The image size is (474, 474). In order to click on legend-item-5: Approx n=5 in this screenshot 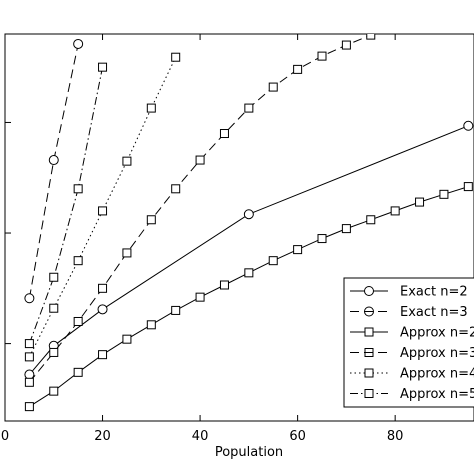, I will do `click(412, 394)`.